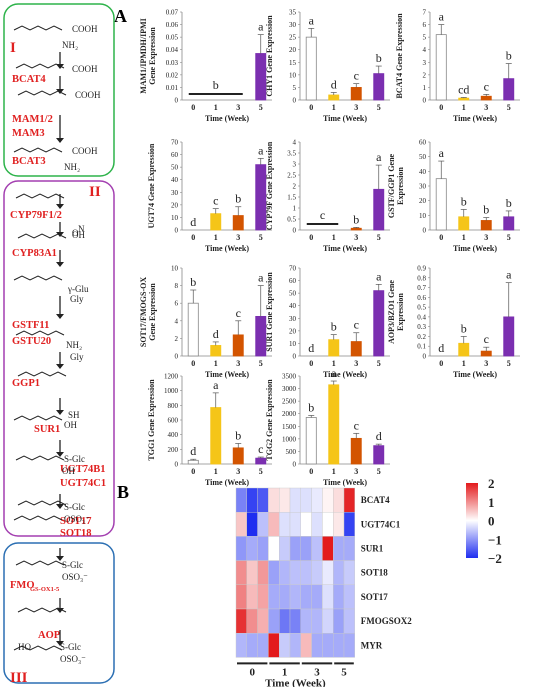  Describe the element at coordinates (269, 420) in the screenshot. I see `y-axis-label: TGG2 Gene Expression` at that location.